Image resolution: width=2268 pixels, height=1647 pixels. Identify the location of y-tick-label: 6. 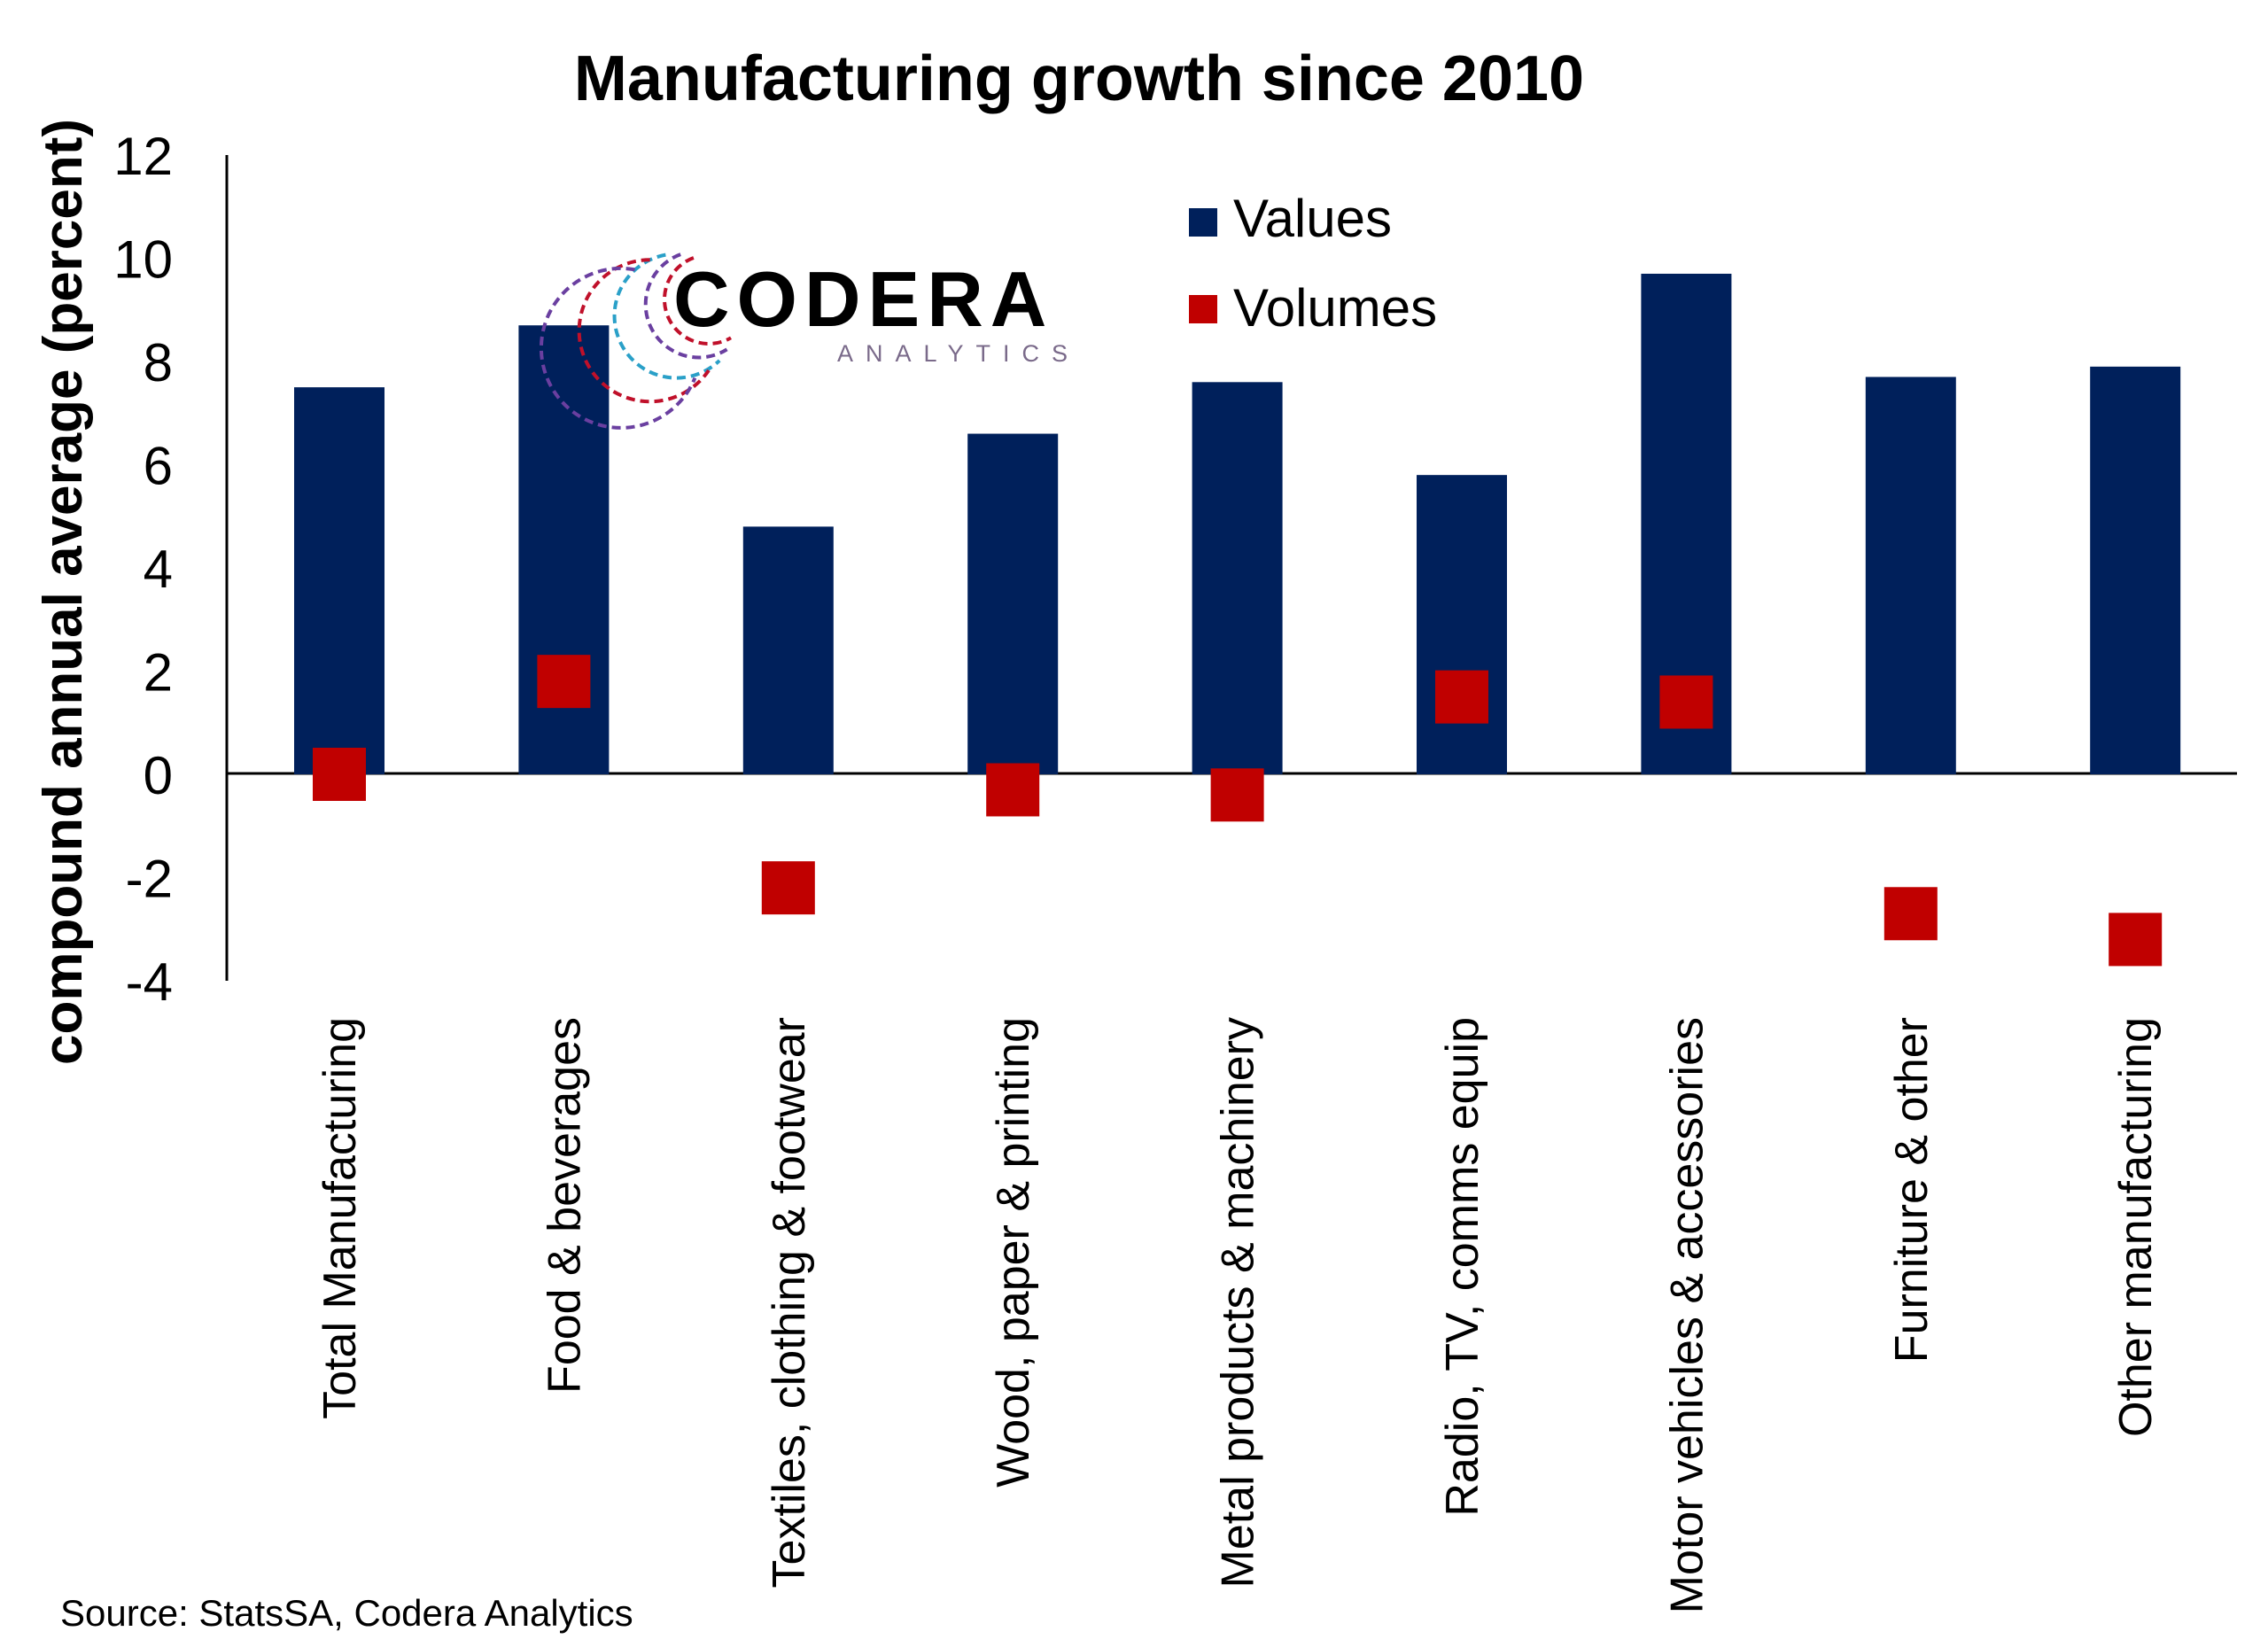
(158, 466).